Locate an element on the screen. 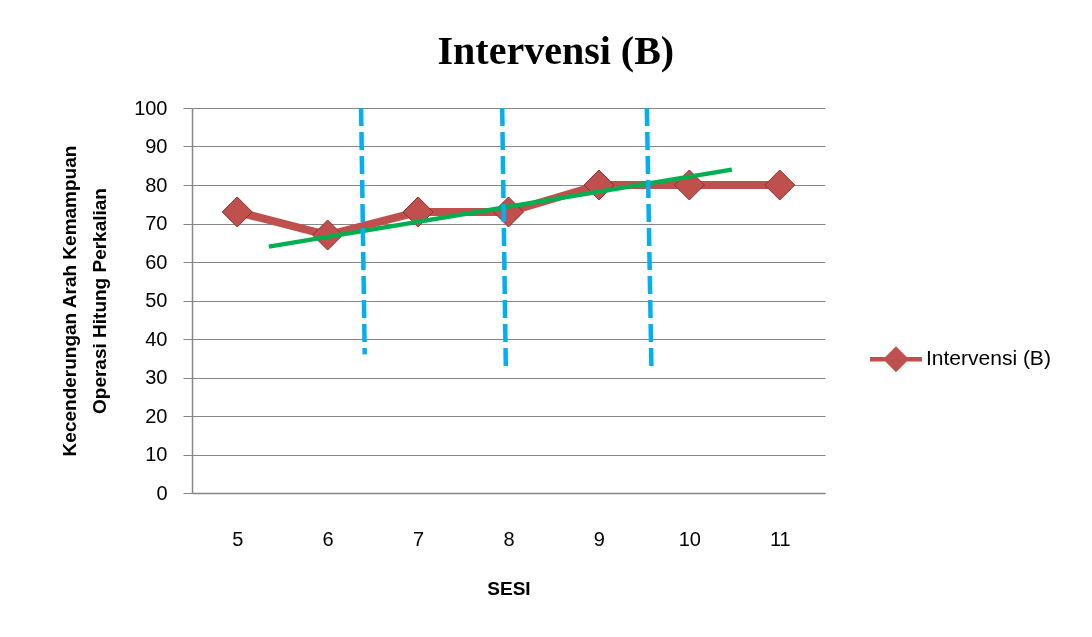 Image resolution: width=1092 pixels, height=637 pixels. y-tick-label: 90 is located at coordinates (156, 146).